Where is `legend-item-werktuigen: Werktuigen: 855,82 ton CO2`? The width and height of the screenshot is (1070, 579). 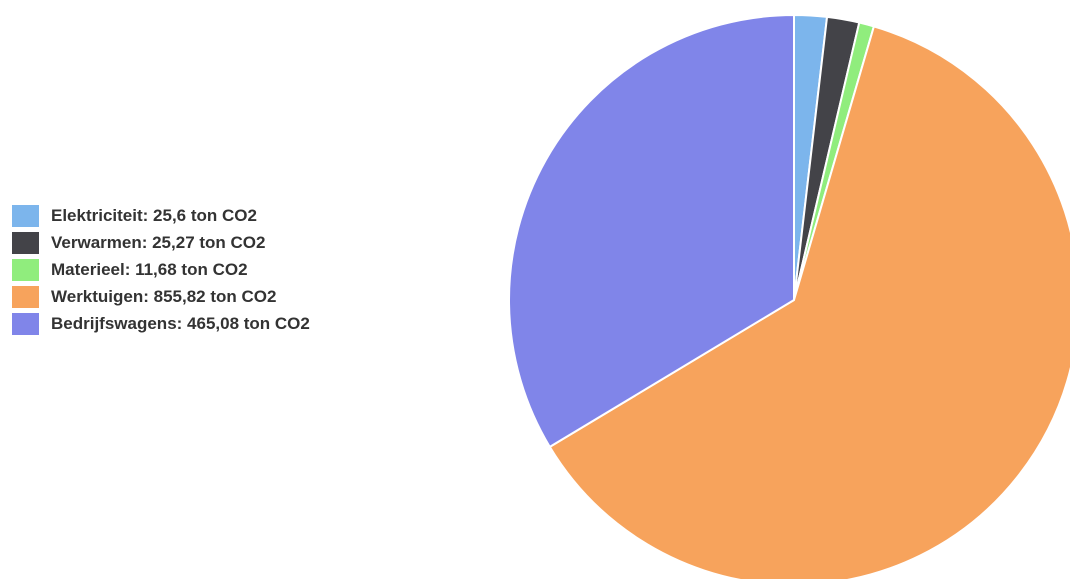
legend-item-werktuigen: Werktuigen: 855,82 ton CO2 is located at coordinates (161, 296).